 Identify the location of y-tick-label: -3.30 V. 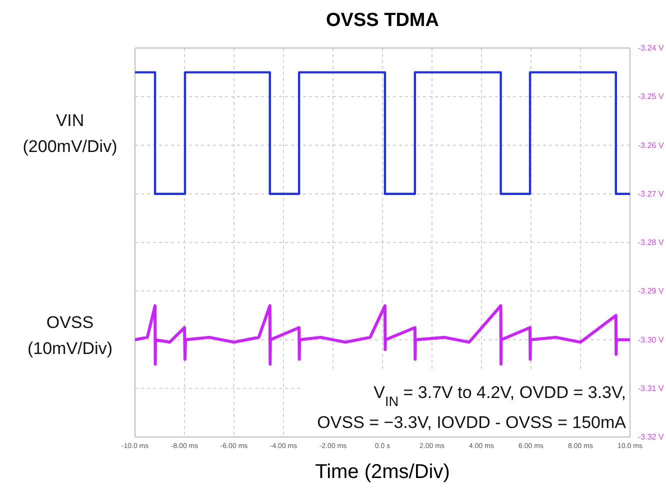
(651, 339).